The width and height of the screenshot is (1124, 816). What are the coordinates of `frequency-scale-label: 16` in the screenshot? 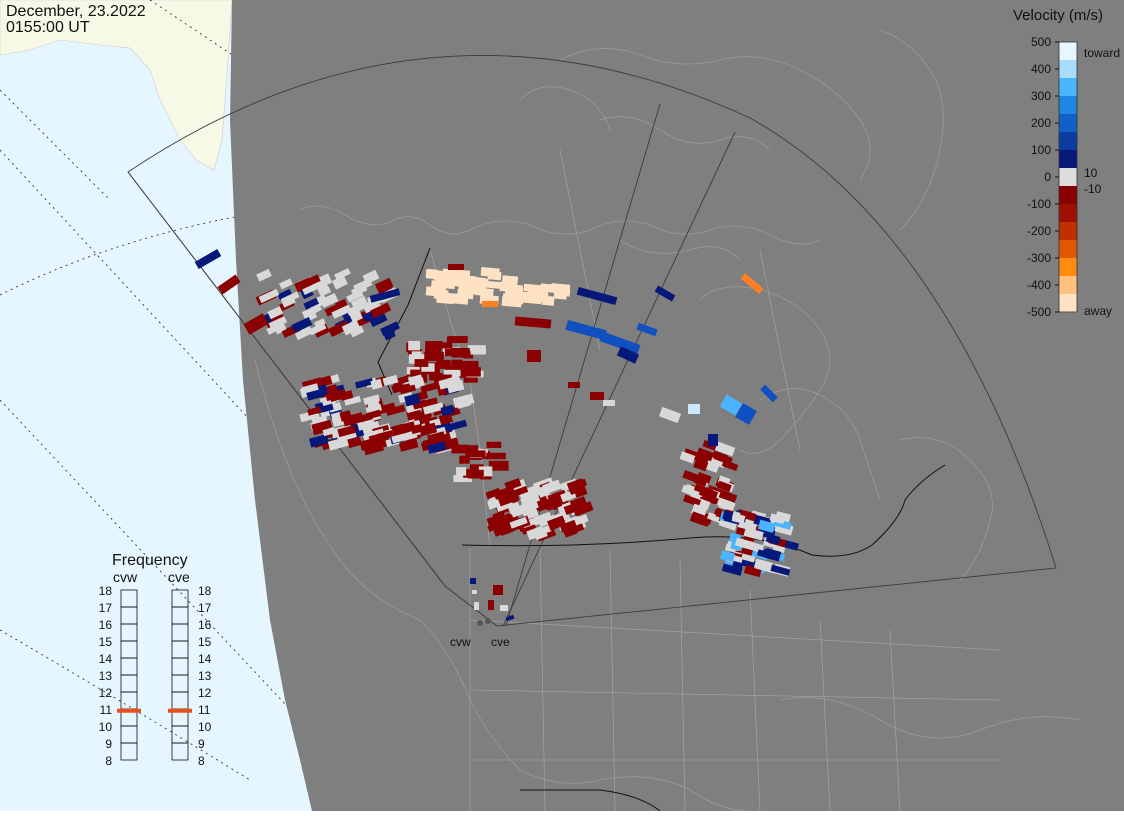 It's located at (106, 625).